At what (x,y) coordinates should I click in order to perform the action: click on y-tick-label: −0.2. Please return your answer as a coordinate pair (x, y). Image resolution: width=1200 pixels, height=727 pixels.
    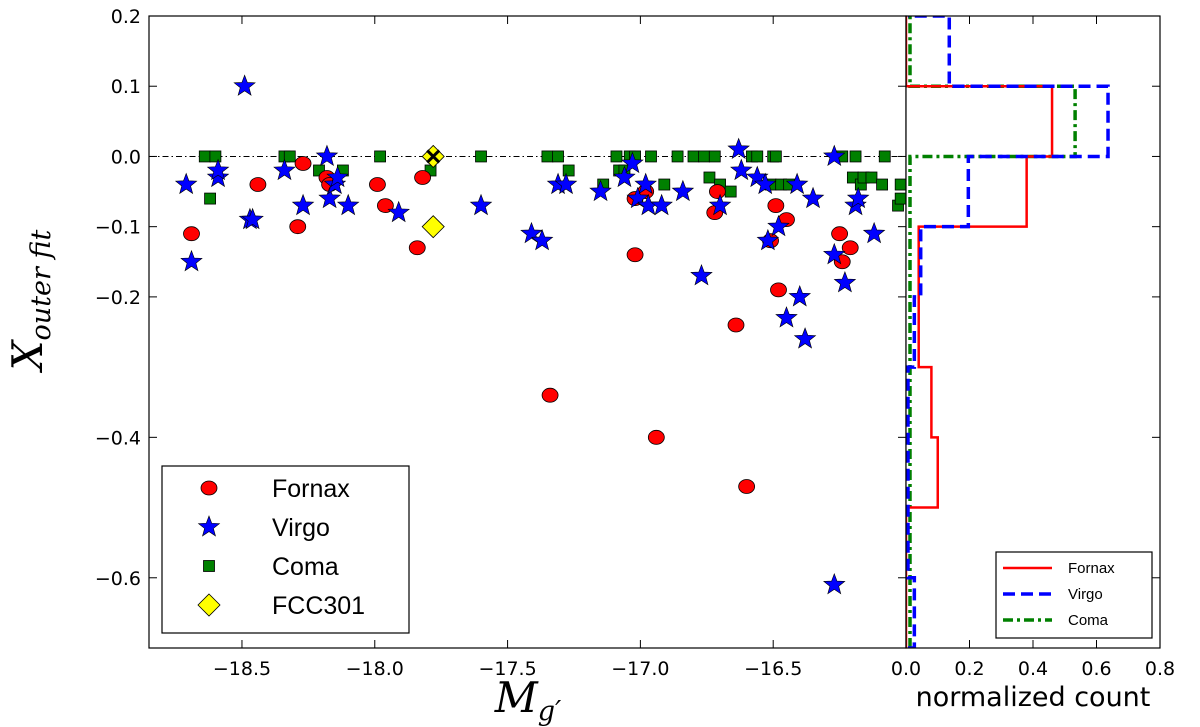
    Looking at the image, I should click on (118, 298).